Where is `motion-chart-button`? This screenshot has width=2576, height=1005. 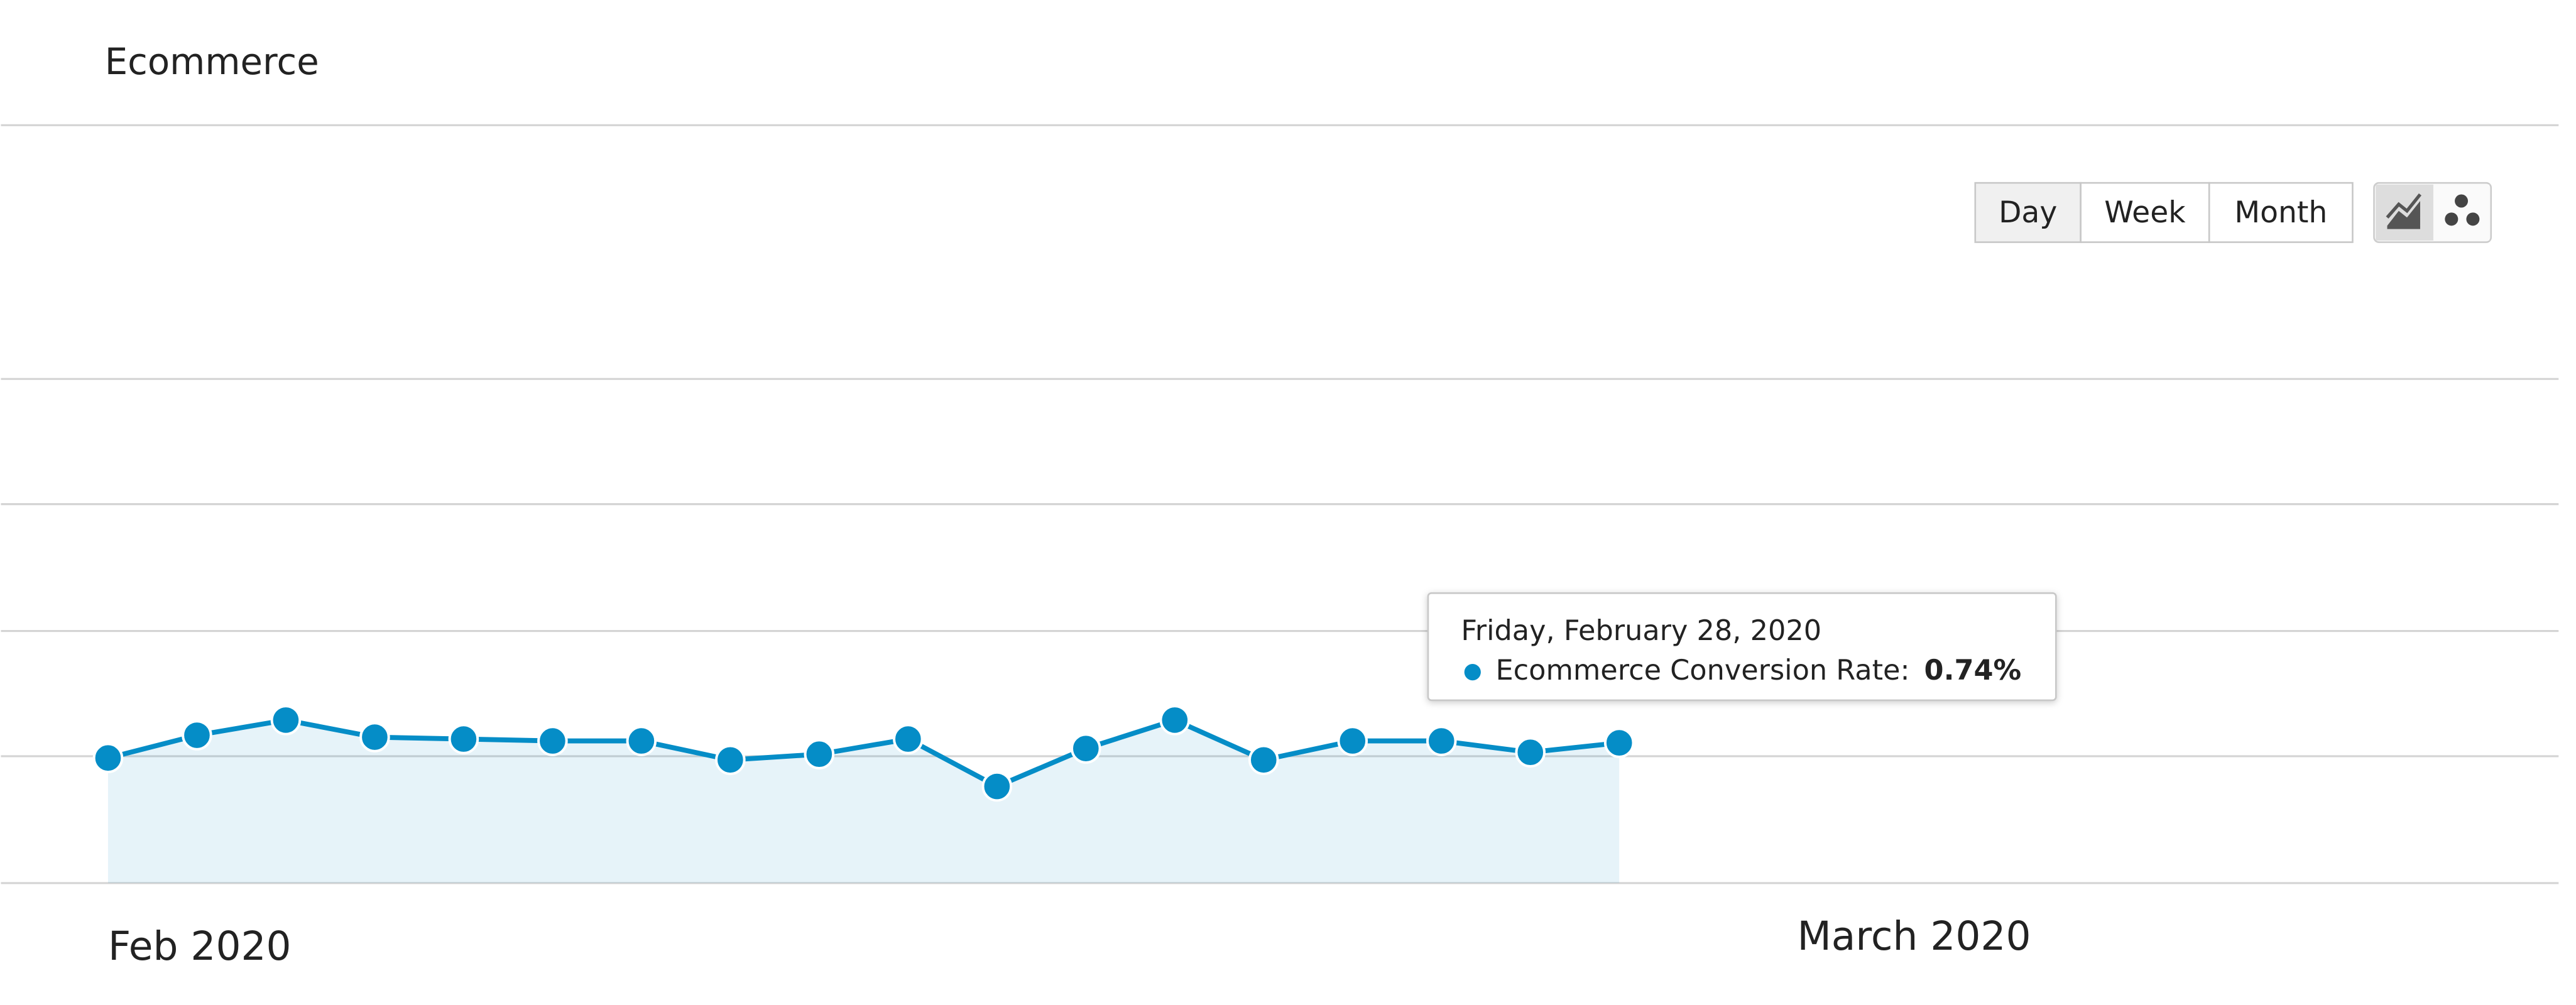
motion-chart-button is located at coordinates (2463, 213).